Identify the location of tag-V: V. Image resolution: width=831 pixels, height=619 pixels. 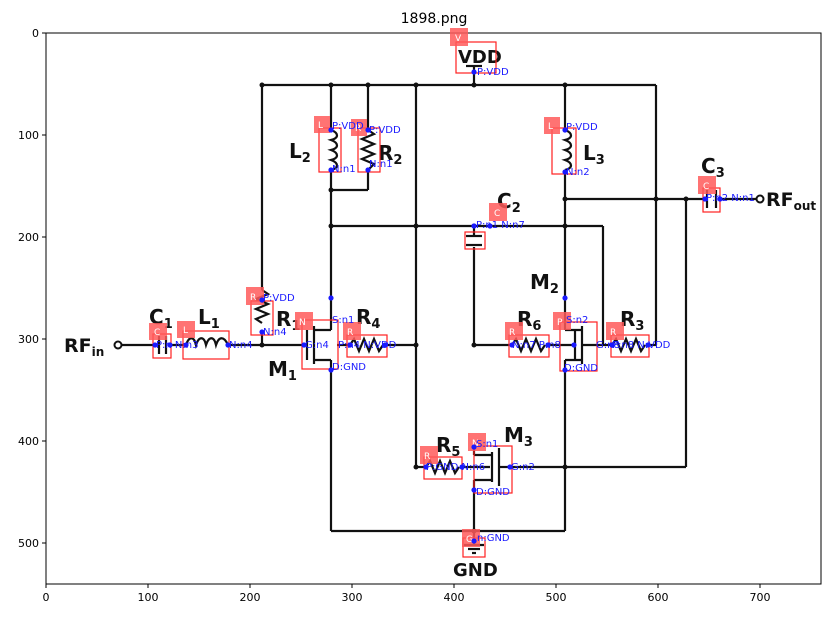
(459, 37).